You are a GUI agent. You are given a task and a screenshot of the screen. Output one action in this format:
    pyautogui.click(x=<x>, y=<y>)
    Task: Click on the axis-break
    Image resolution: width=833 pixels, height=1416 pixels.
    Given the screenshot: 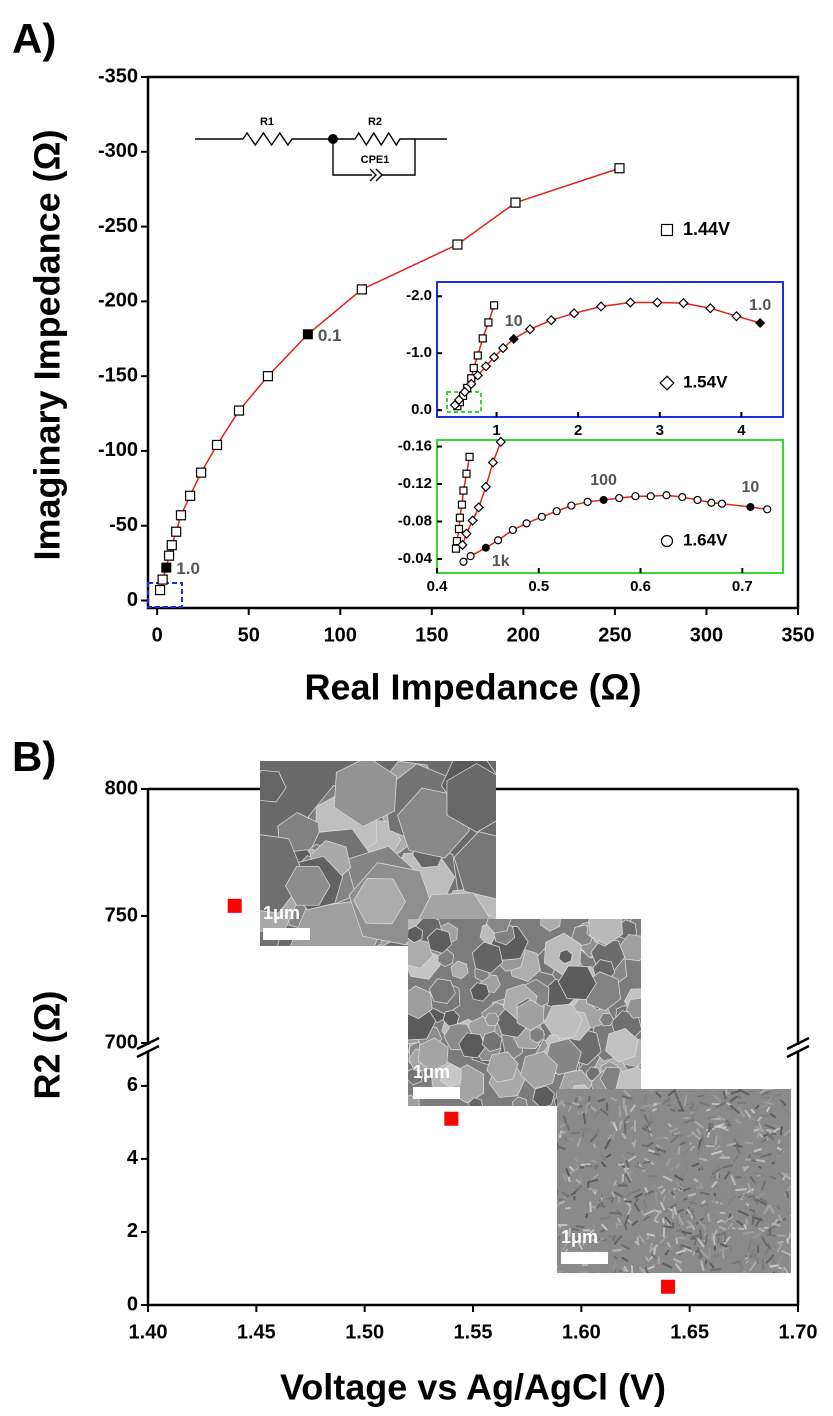 What is the action you would take?
    pyautogui.click(x=798, y=1051)
    